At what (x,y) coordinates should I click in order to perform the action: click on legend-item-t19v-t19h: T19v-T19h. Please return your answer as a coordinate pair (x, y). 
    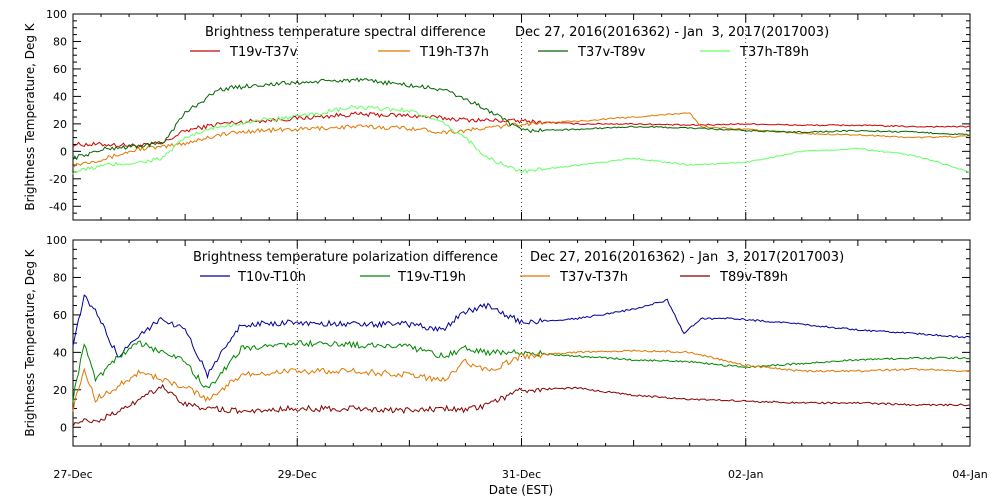
    Looking at the image, I should click on (413, 277).